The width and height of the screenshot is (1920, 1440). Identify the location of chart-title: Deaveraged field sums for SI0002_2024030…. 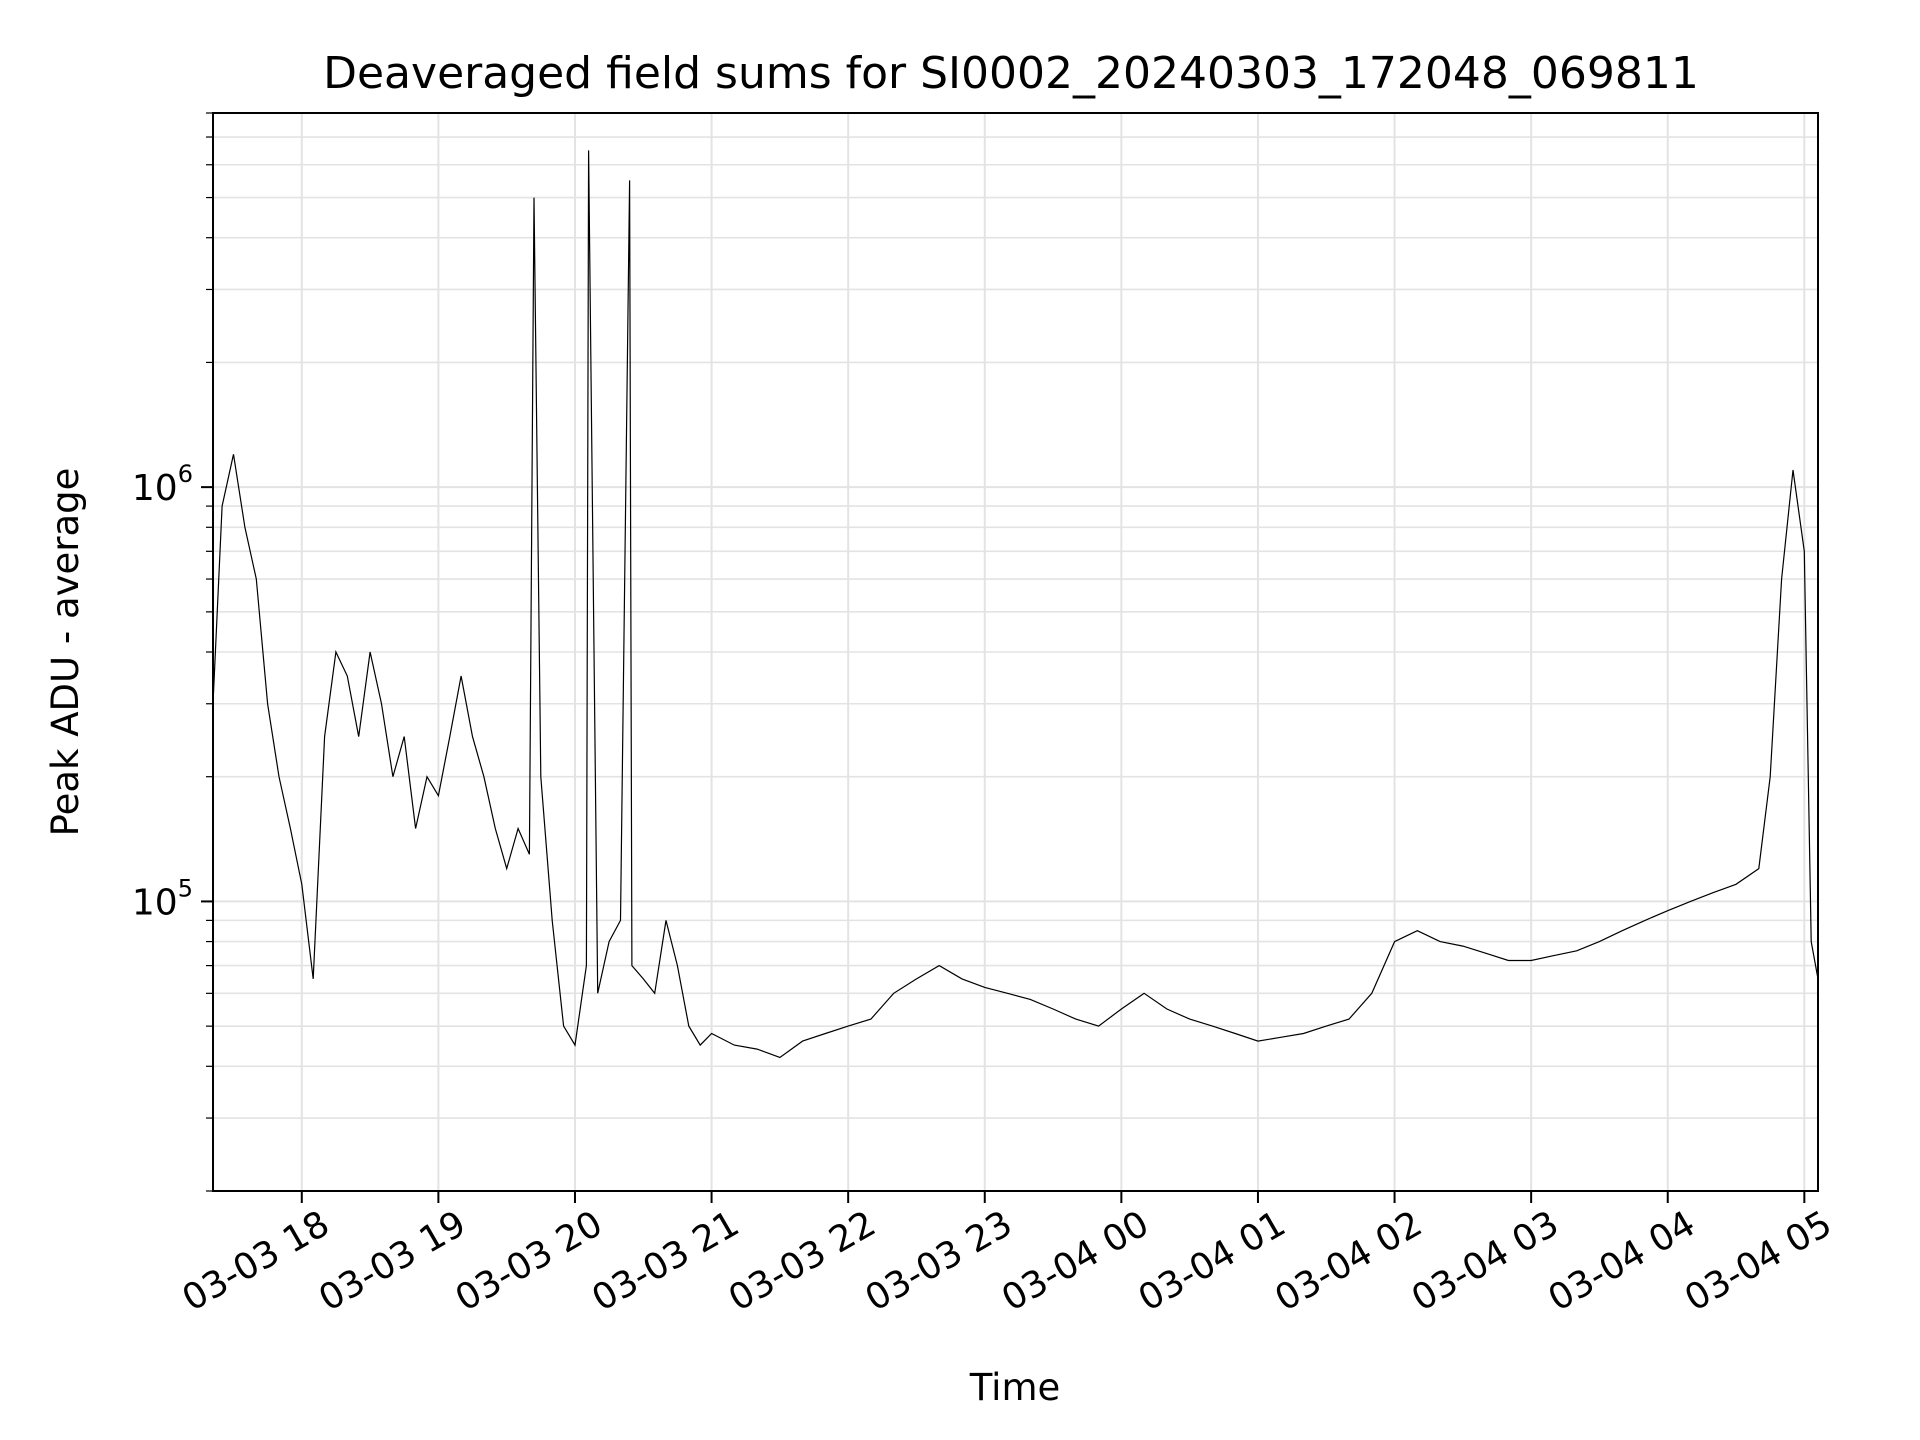
(1011, 73).